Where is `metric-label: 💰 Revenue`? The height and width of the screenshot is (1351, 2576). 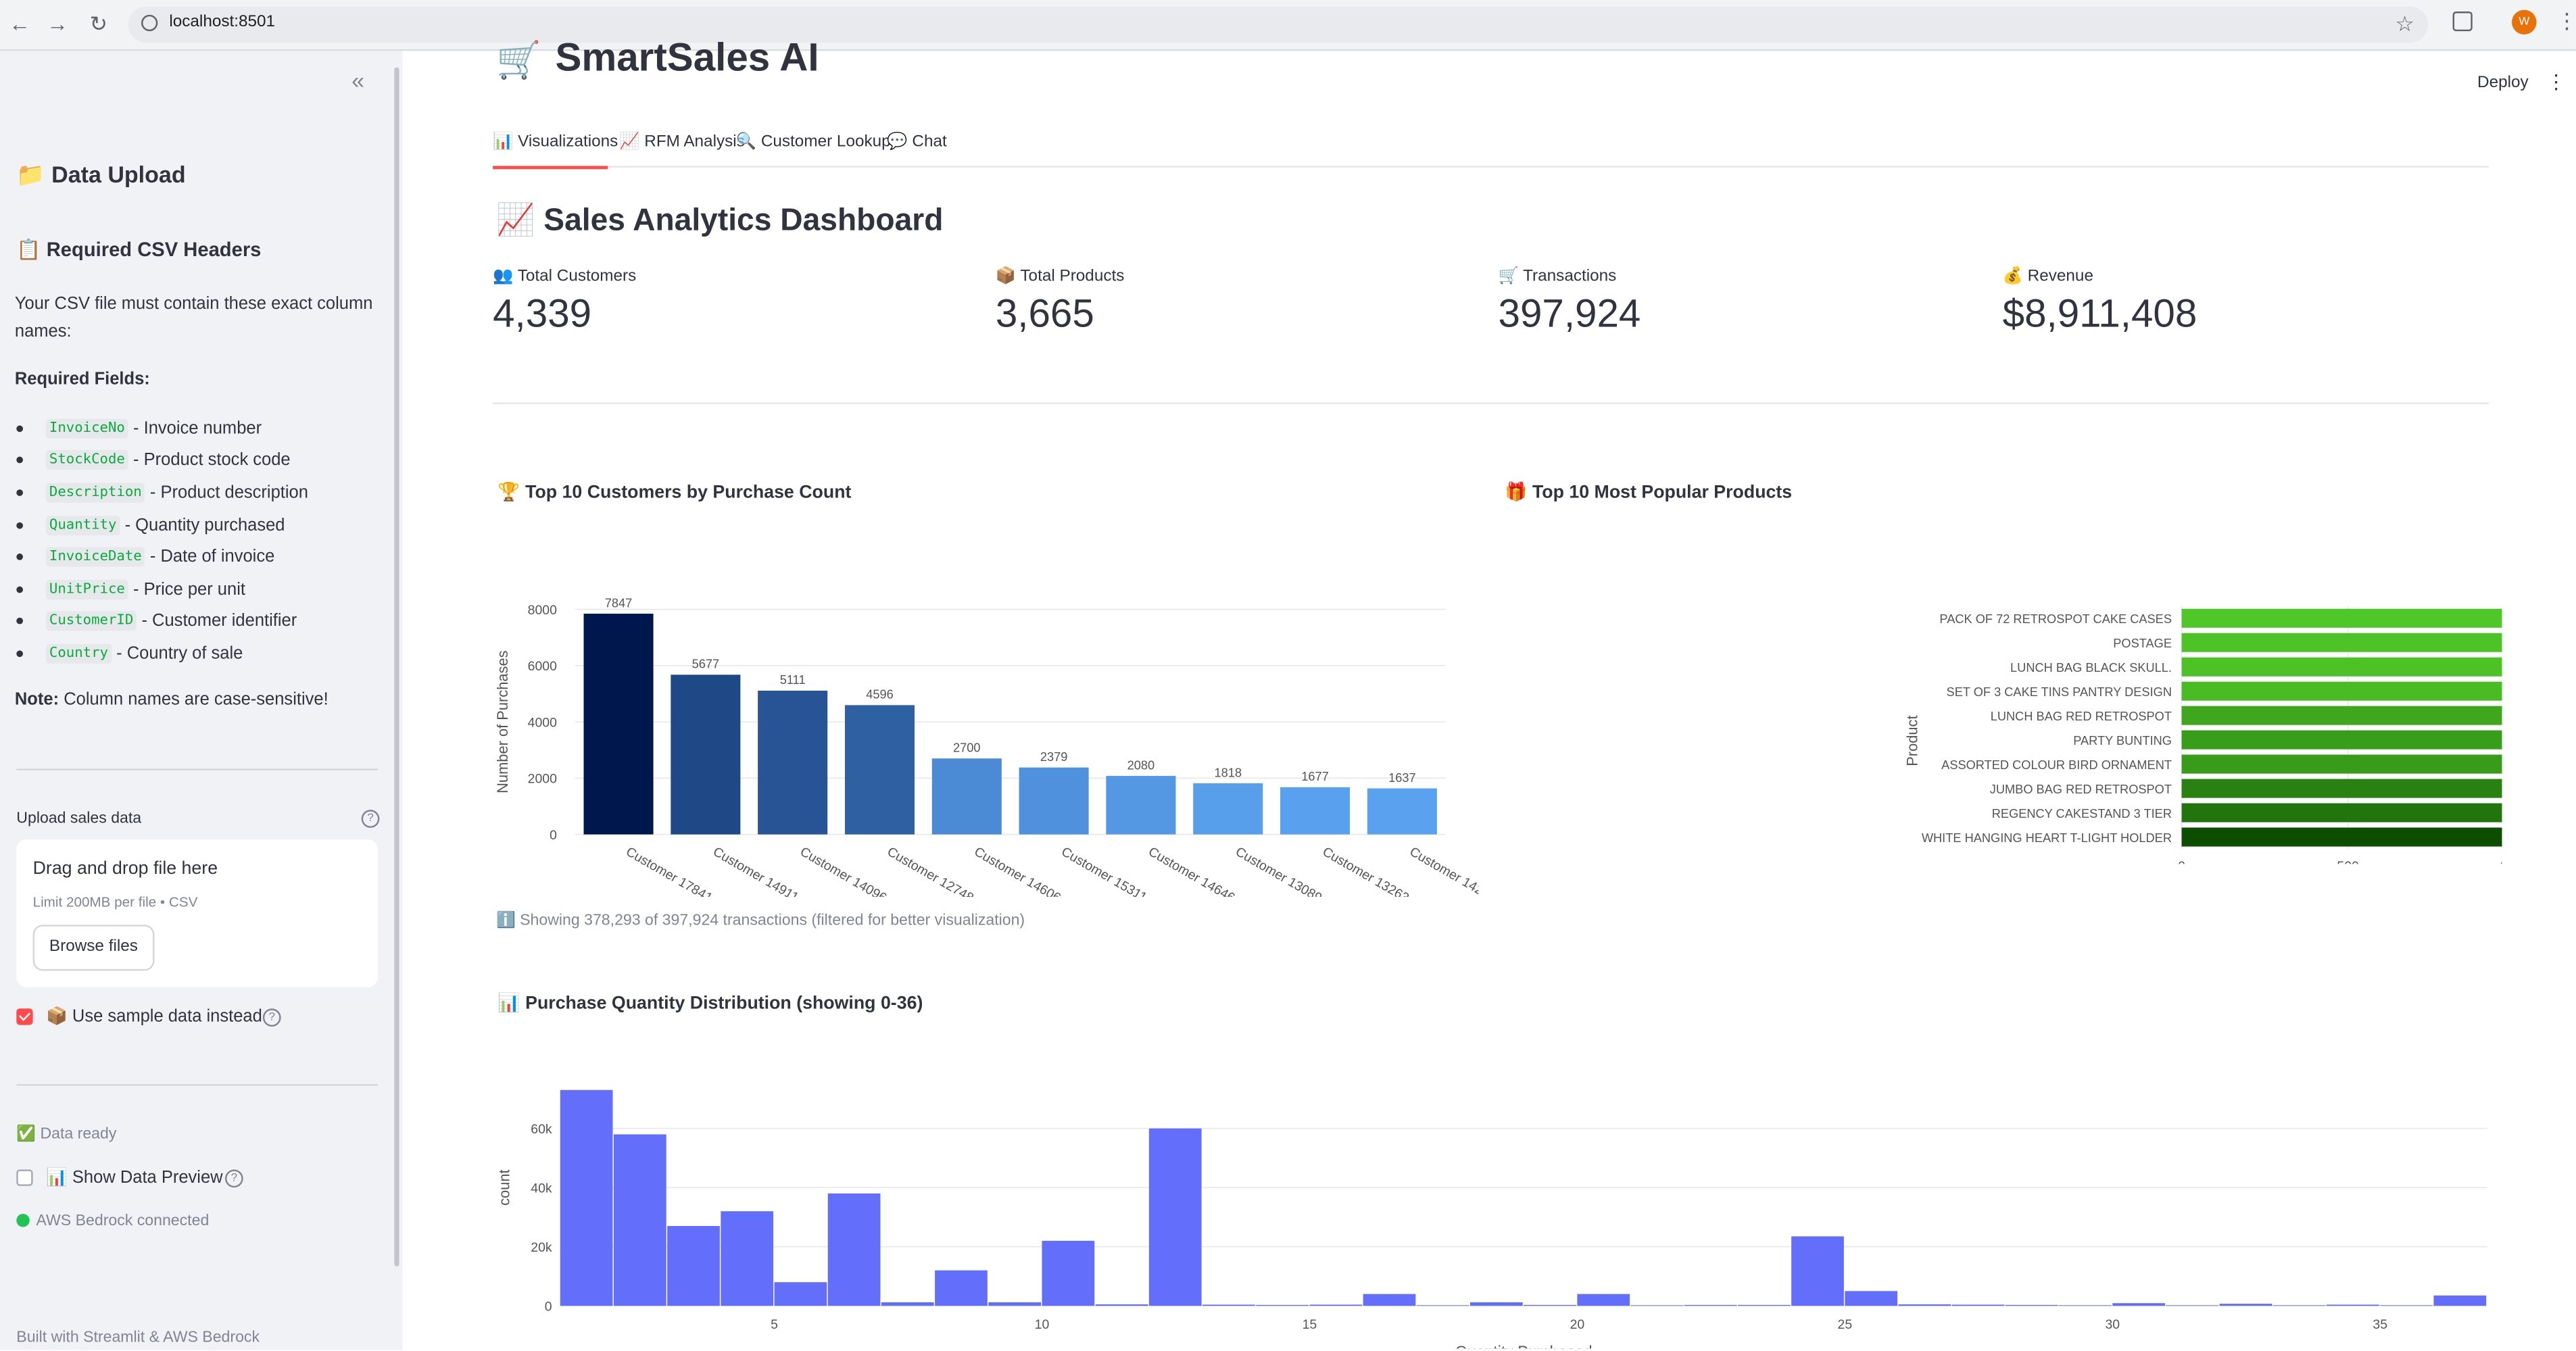
metric-label: 💰 Revenue is located at coordinates (2048, 277).